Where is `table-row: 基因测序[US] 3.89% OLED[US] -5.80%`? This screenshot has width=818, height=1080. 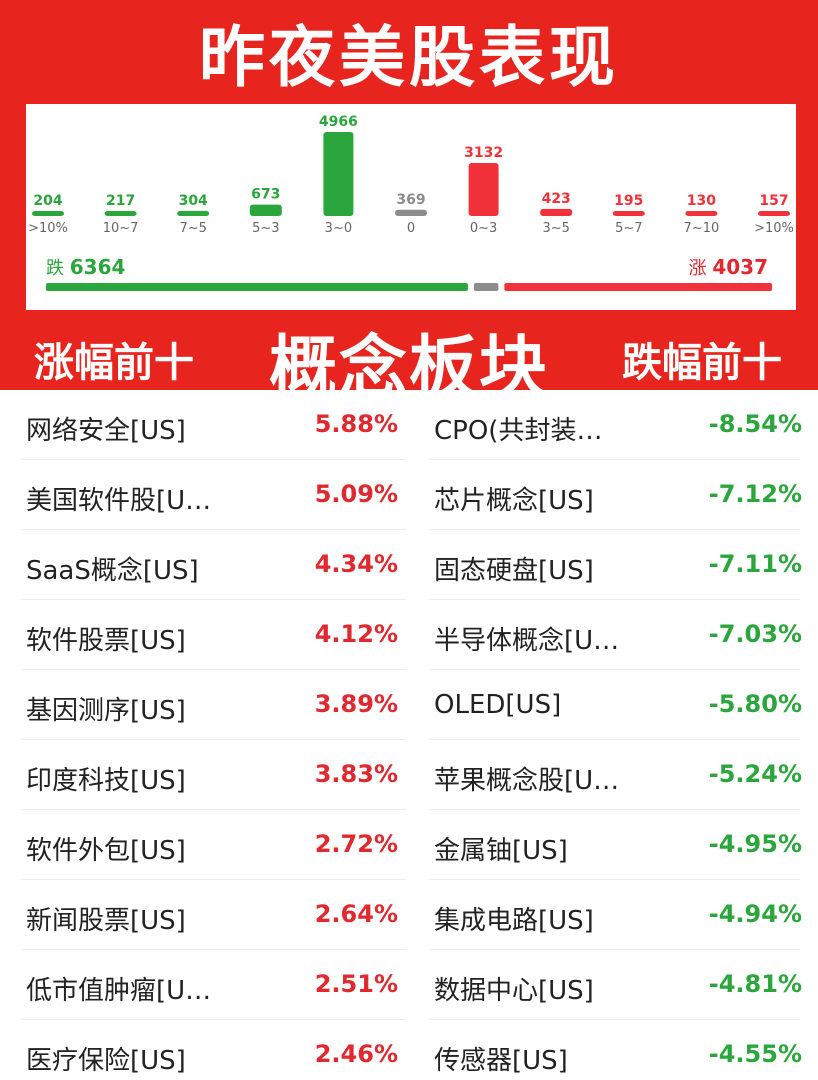
table-row: 基因测序[US] 3.89% OLED[US] -5.80% is located at coordinates (409, 705).